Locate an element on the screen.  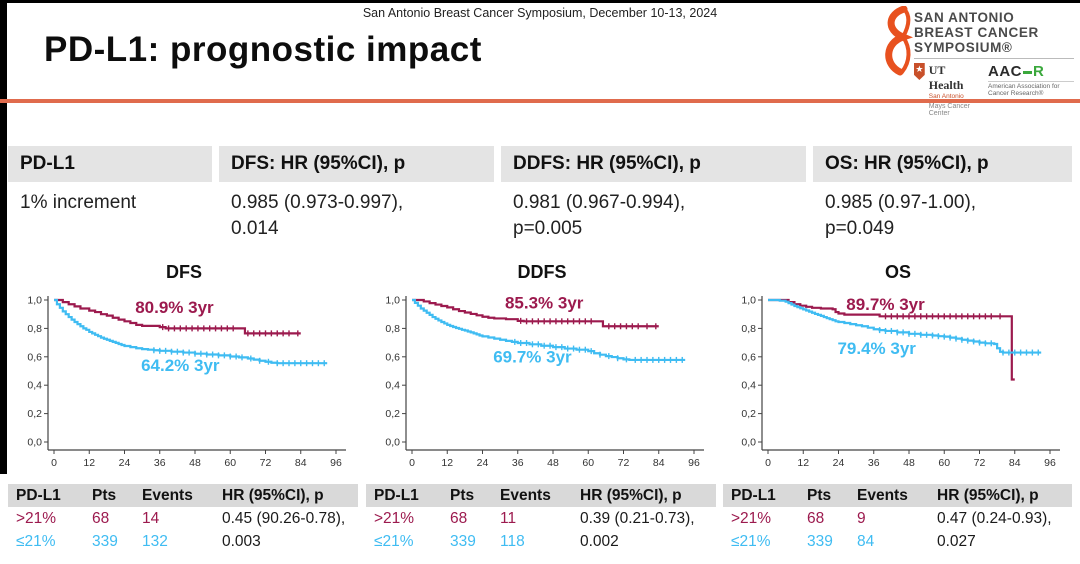
summary-value-os-line2: p=0.049 is located at coordinates (860, 228).